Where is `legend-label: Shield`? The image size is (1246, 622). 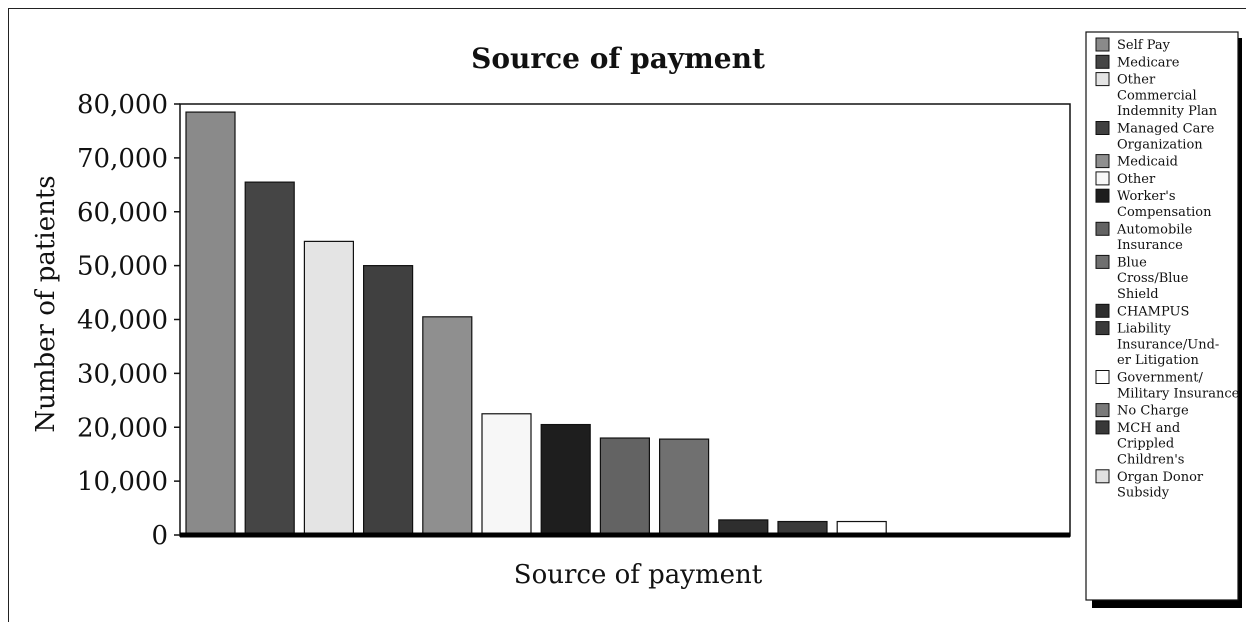 legend-label: Shield is located at coordinates (1138, 294).